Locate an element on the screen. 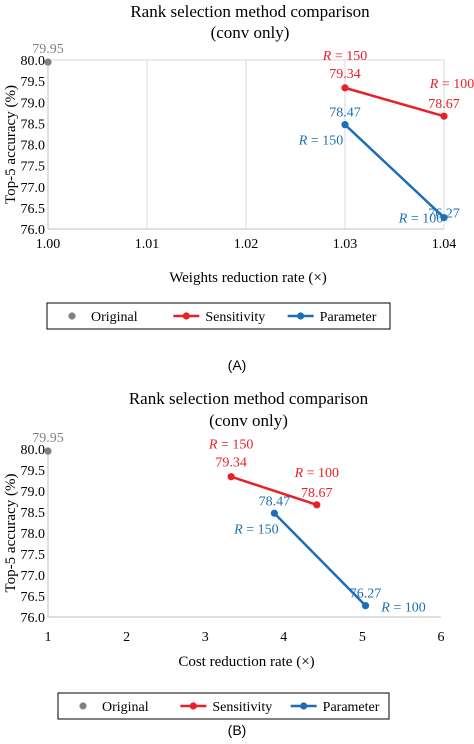 Image resolution: width=474 pixels, height=744 pixels. x-tick-label: 1.04 is located at coordinates (444, 244).